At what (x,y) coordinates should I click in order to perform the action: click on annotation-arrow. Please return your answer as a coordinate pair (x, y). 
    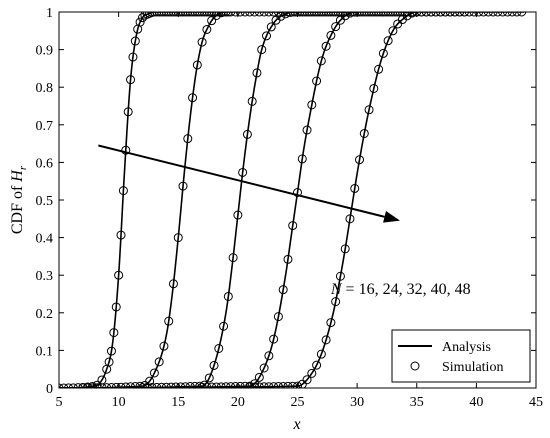
    Looking at the image, I should click on (241, 181).